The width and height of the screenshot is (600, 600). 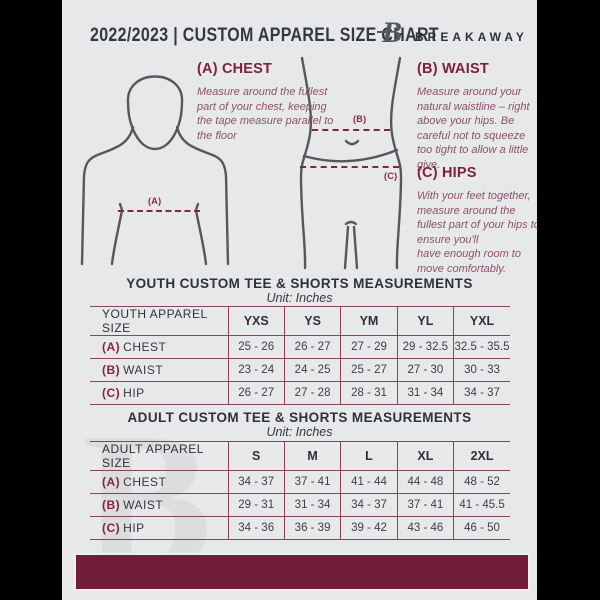 I want to click on table-cell: 27 - 28, so click(x=312, y=393).